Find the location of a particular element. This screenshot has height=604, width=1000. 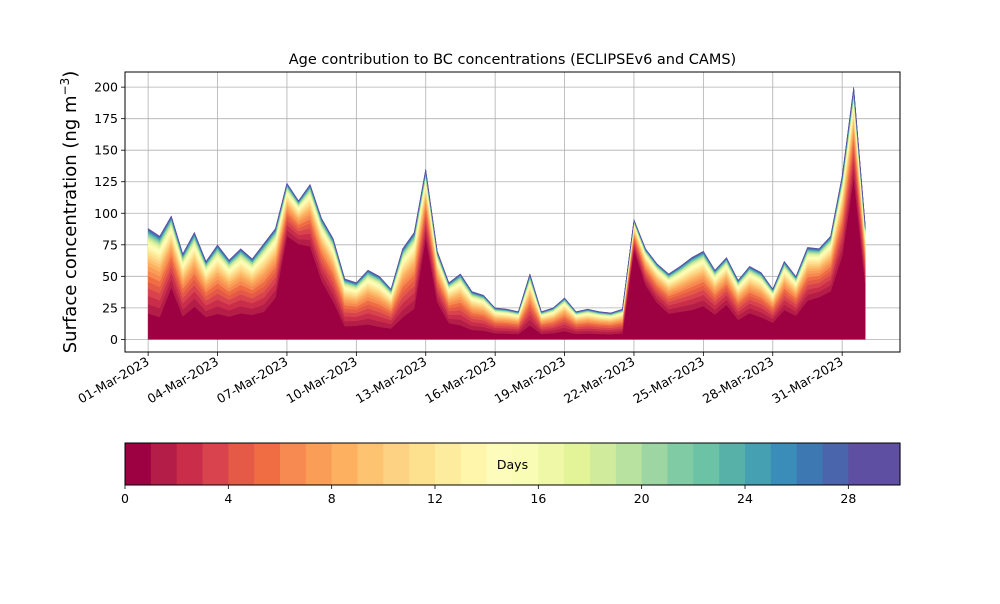

colorbar-tick-label: 16 is located at coordinates (538, 498).